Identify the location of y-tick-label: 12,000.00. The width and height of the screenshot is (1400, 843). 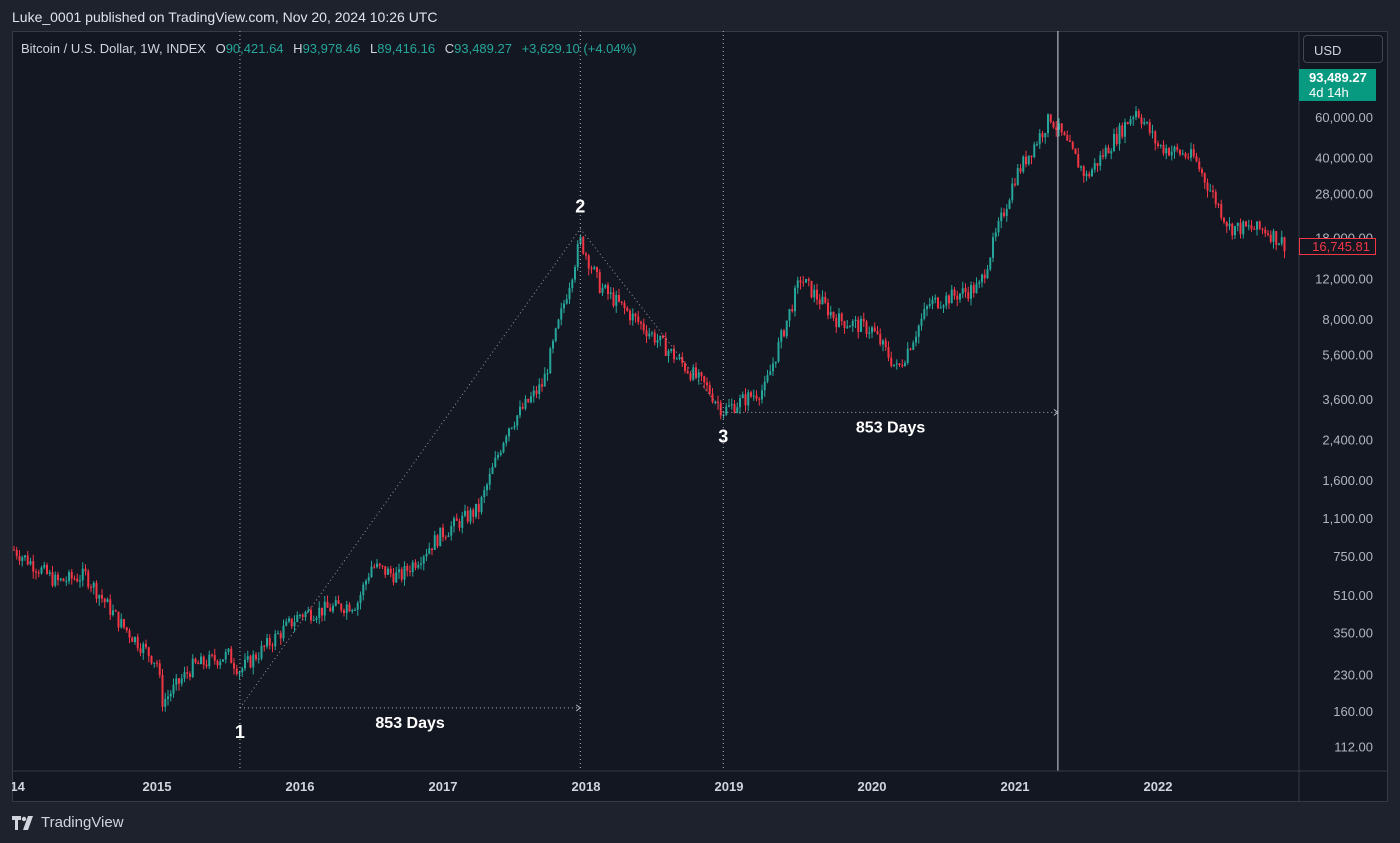
(1344, 278).